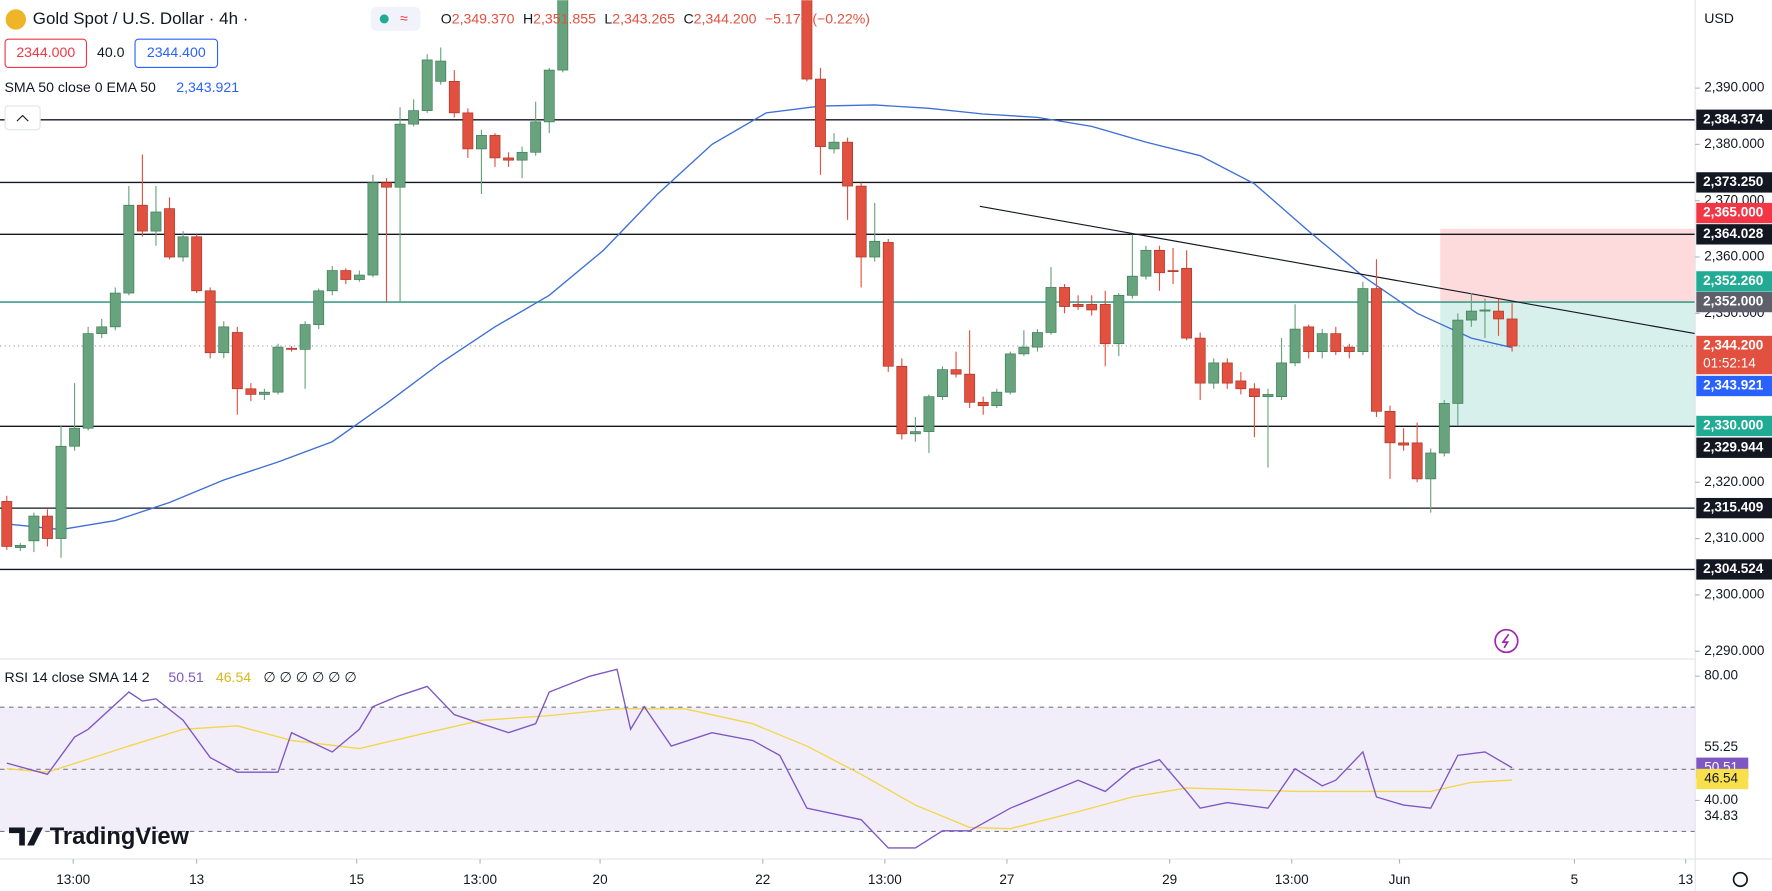 The height and width of the screenshot is (891, 1772). What do you see at coordinates (207, 87) in the screenshot?
I see `indicator-value: 2,343.921` at bounding box center [207, 87].